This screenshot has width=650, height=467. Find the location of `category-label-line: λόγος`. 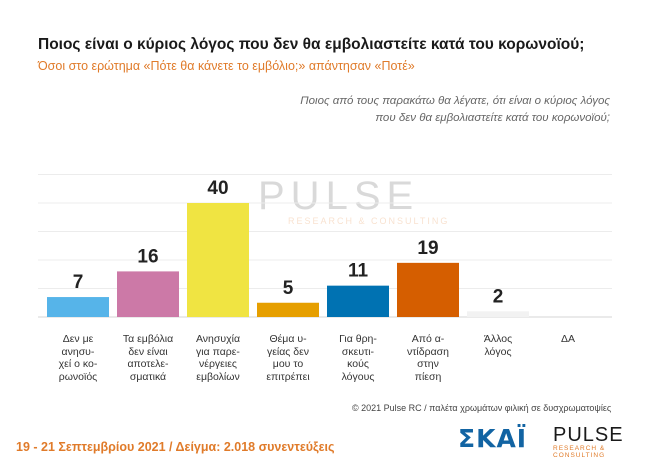

category-label-line: λόγος is located at coordinates (498, 351).